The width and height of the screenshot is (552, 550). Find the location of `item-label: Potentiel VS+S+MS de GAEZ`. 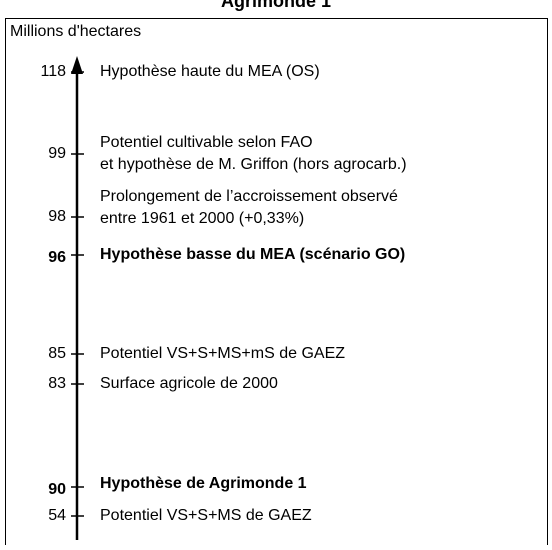

item-label: Potentiel VS+S+MS de GAEZ is located at coordinates (206, 515).